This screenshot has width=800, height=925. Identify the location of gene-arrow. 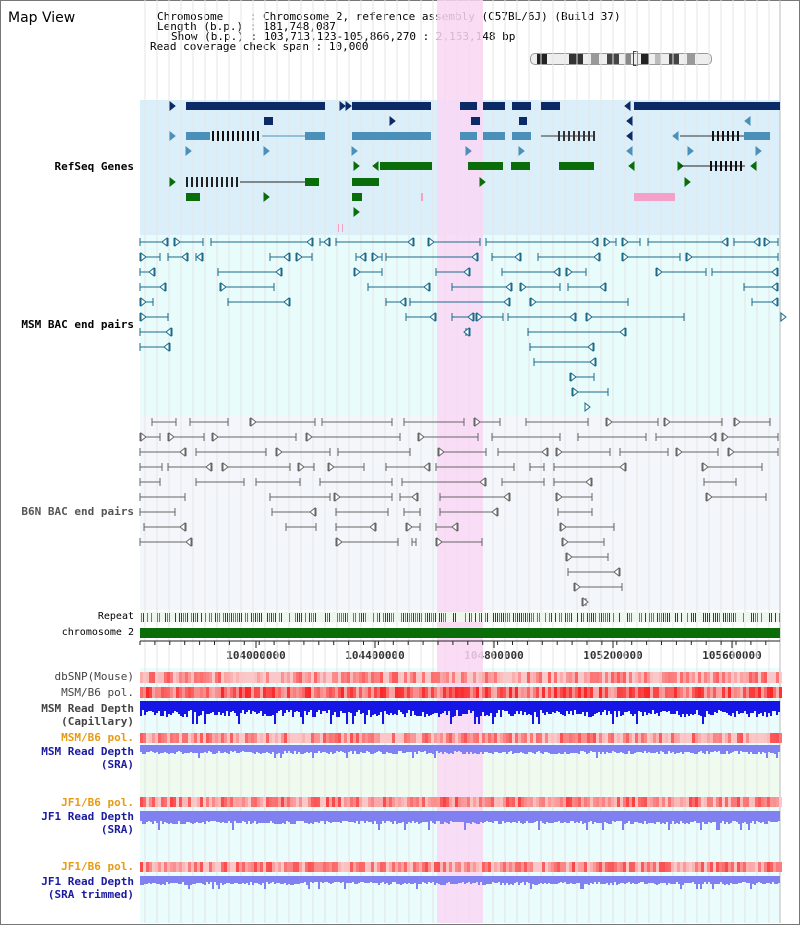
(629, 136).